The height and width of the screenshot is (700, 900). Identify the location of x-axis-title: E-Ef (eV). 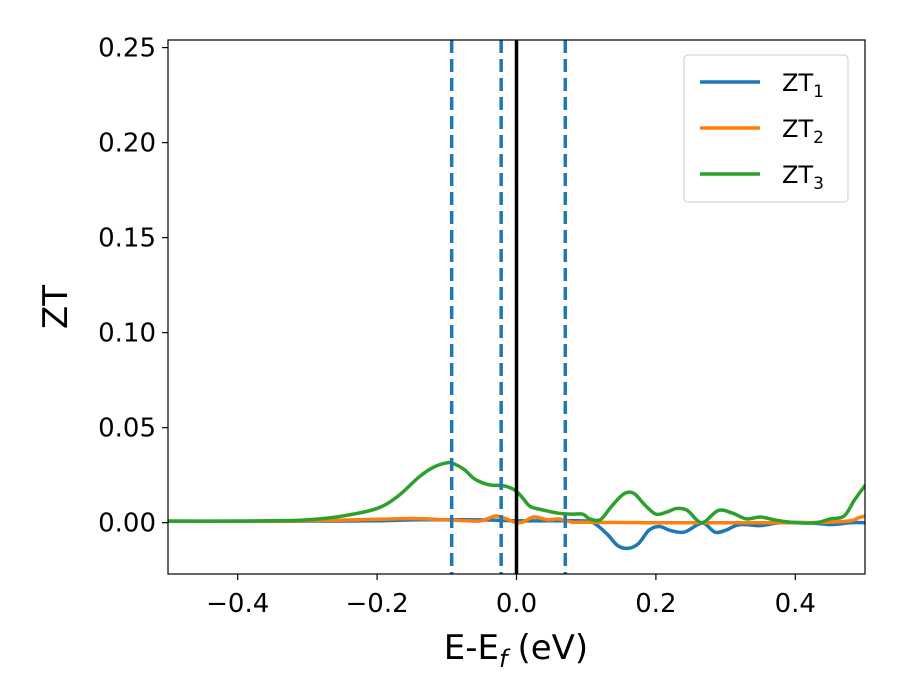
(516, 650).